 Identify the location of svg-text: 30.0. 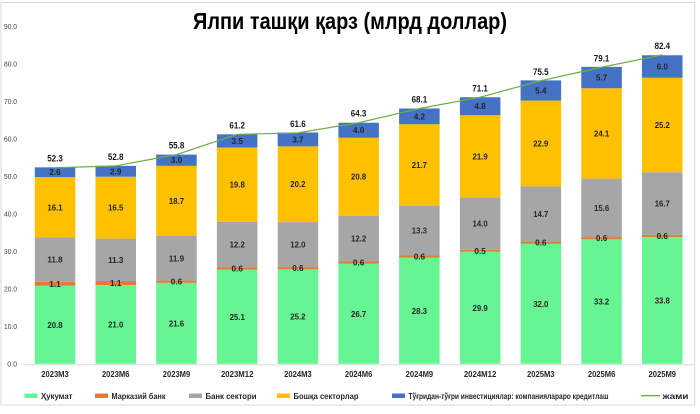
(10, 251).